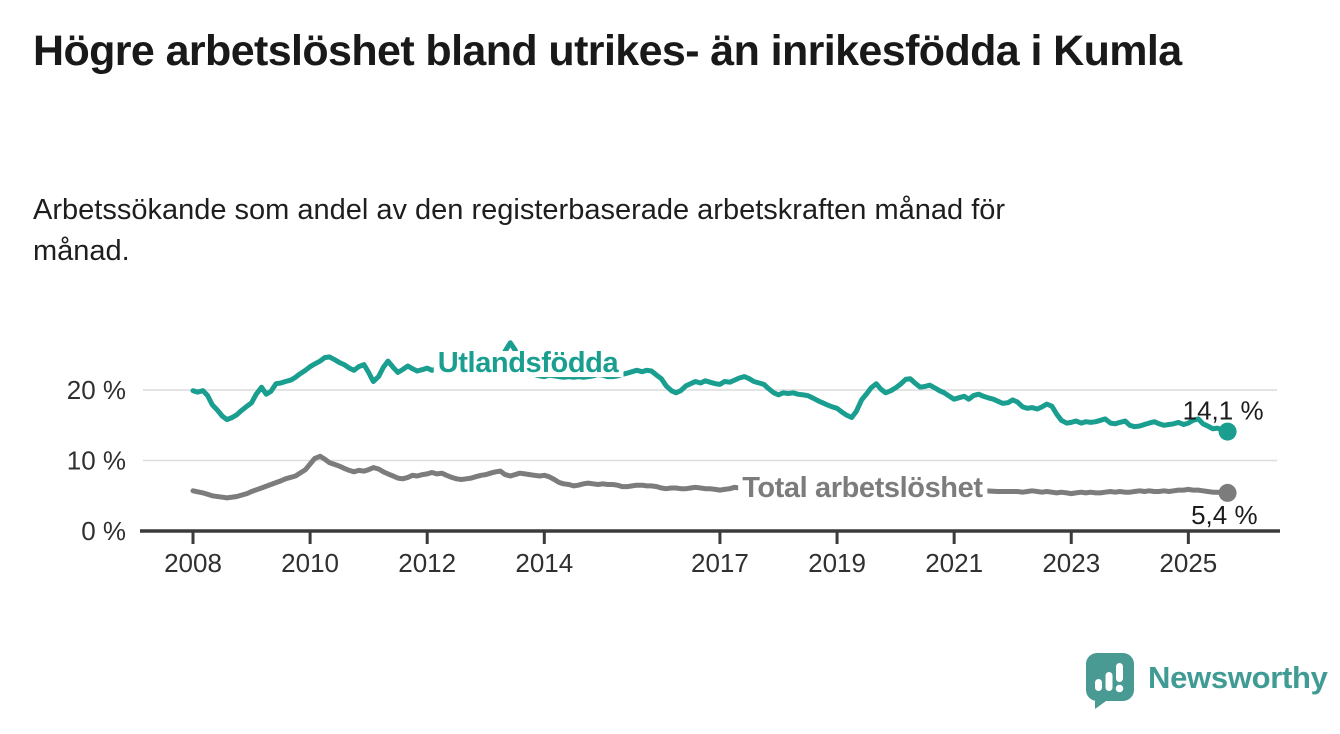  Describe the element at coordinates (1119, 688) in the screenshot. I see `exclamation-dot` at that location.